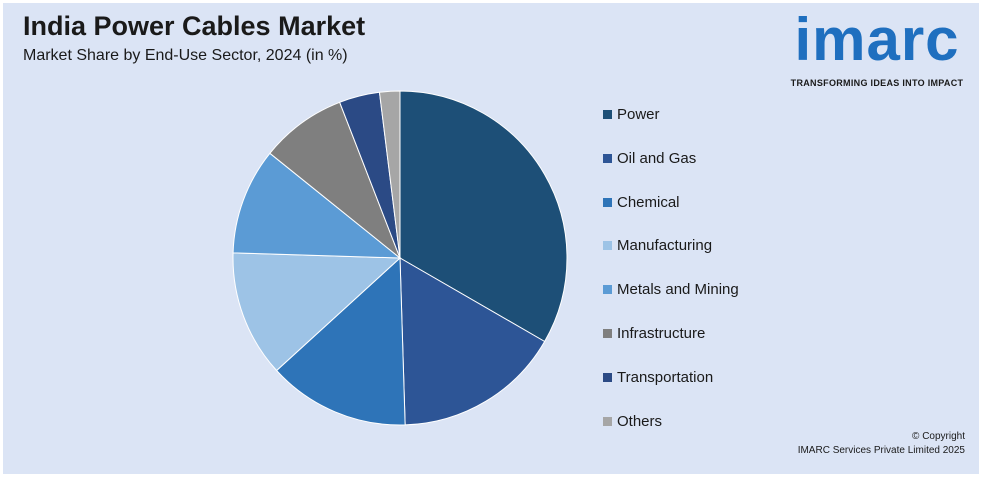 This screenshot has width=982, height=477. I want to click on logo-wordmark: imarc, so click(877, 39).